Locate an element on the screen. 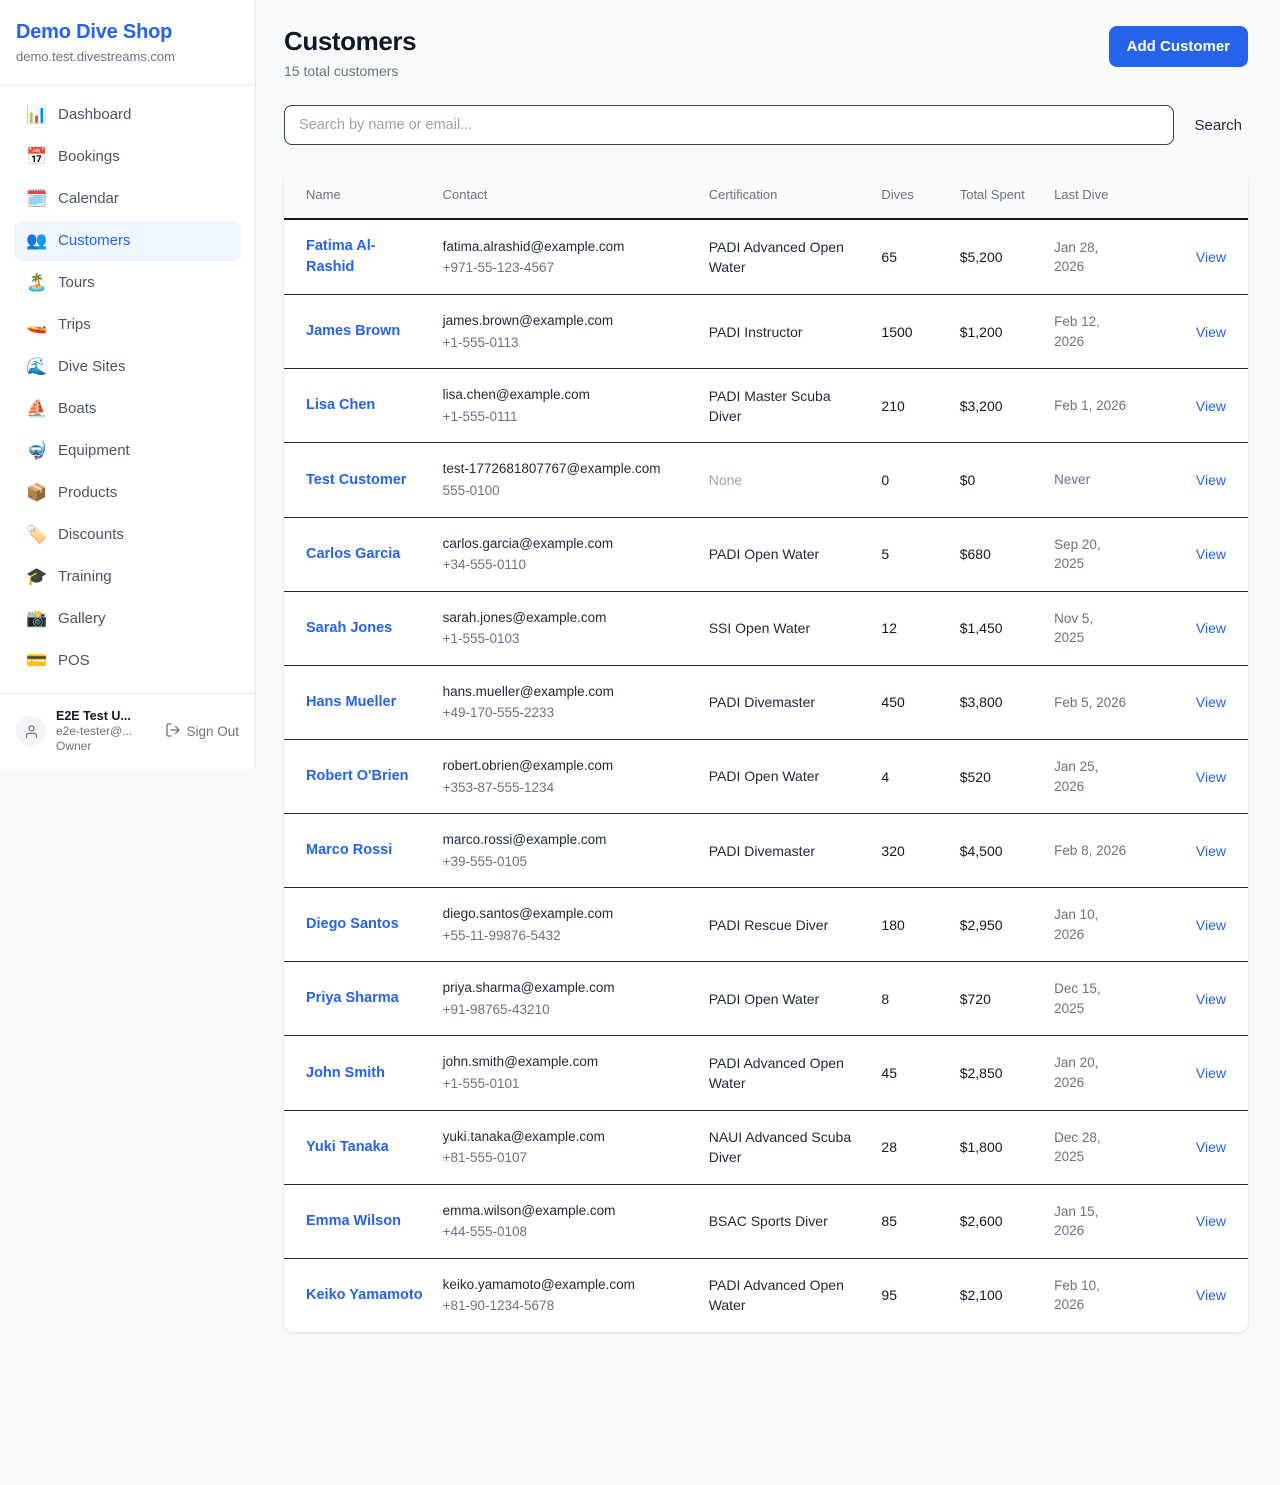 This screenshot has height=1485, width=1280. customer-name-link: Emma Wilson is located at coordinates (353, 1220).